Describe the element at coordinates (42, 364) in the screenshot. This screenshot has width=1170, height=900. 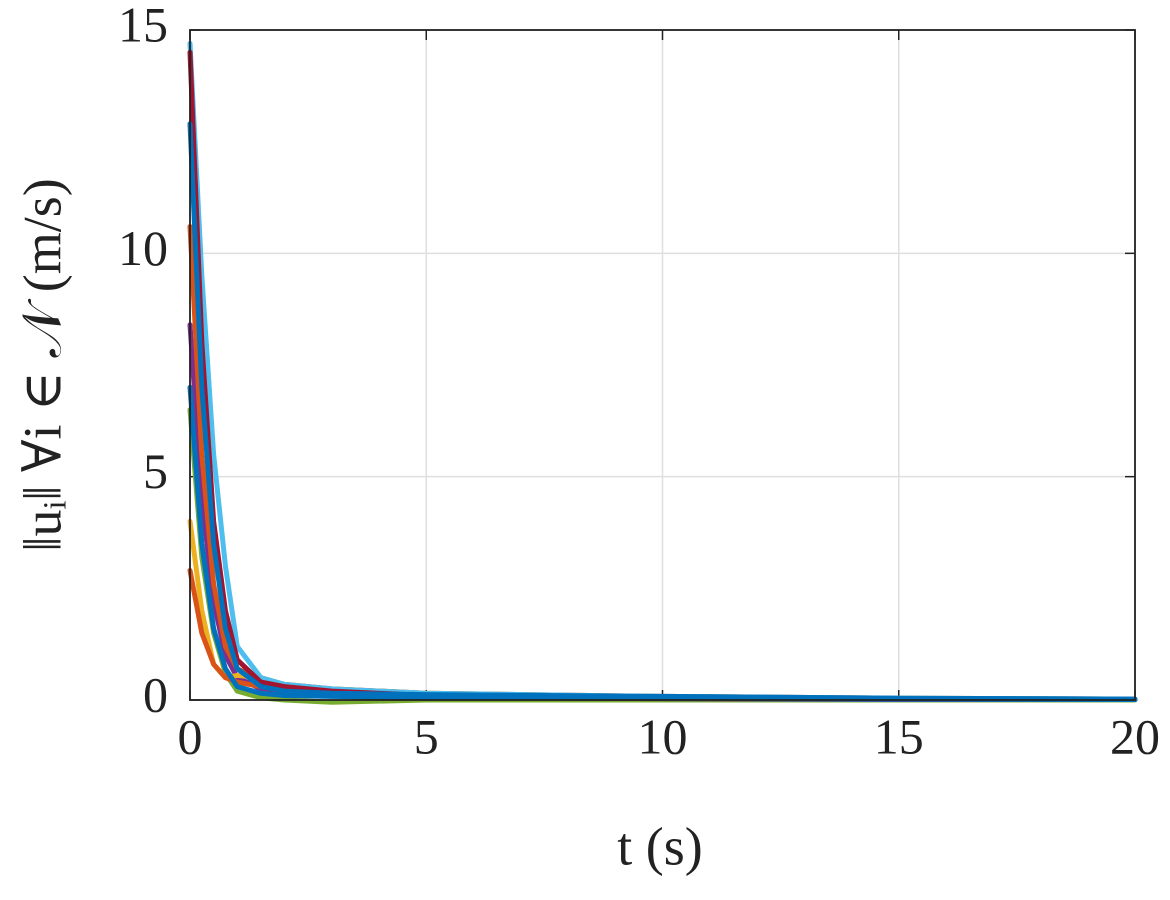
I see `y-axis-label: ‖uᵢ‖ ∀i ∈ 𝒩 (m/s)` at that location.